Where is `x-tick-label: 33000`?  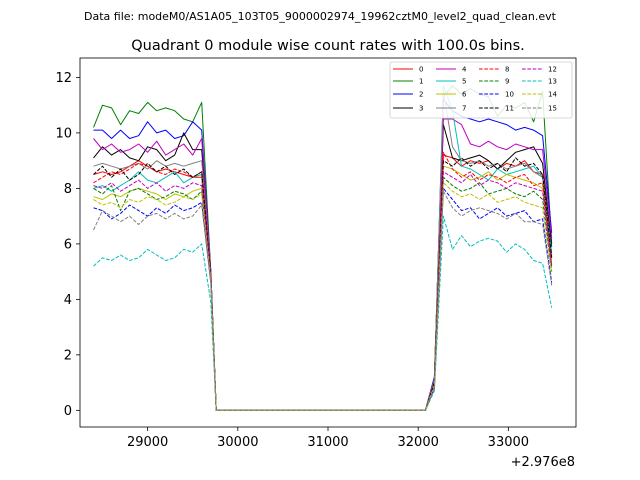
x-tick-label: 33000 is located at coordinates (508, 442).